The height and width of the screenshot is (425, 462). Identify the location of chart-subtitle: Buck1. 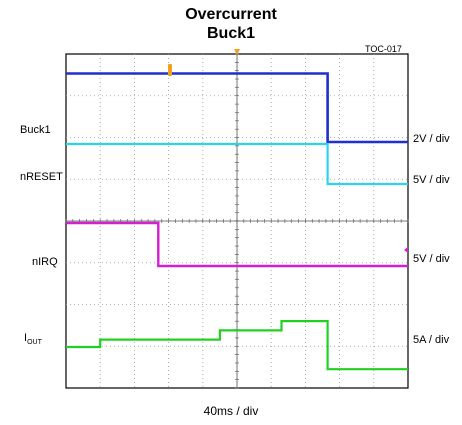
(231, 33).